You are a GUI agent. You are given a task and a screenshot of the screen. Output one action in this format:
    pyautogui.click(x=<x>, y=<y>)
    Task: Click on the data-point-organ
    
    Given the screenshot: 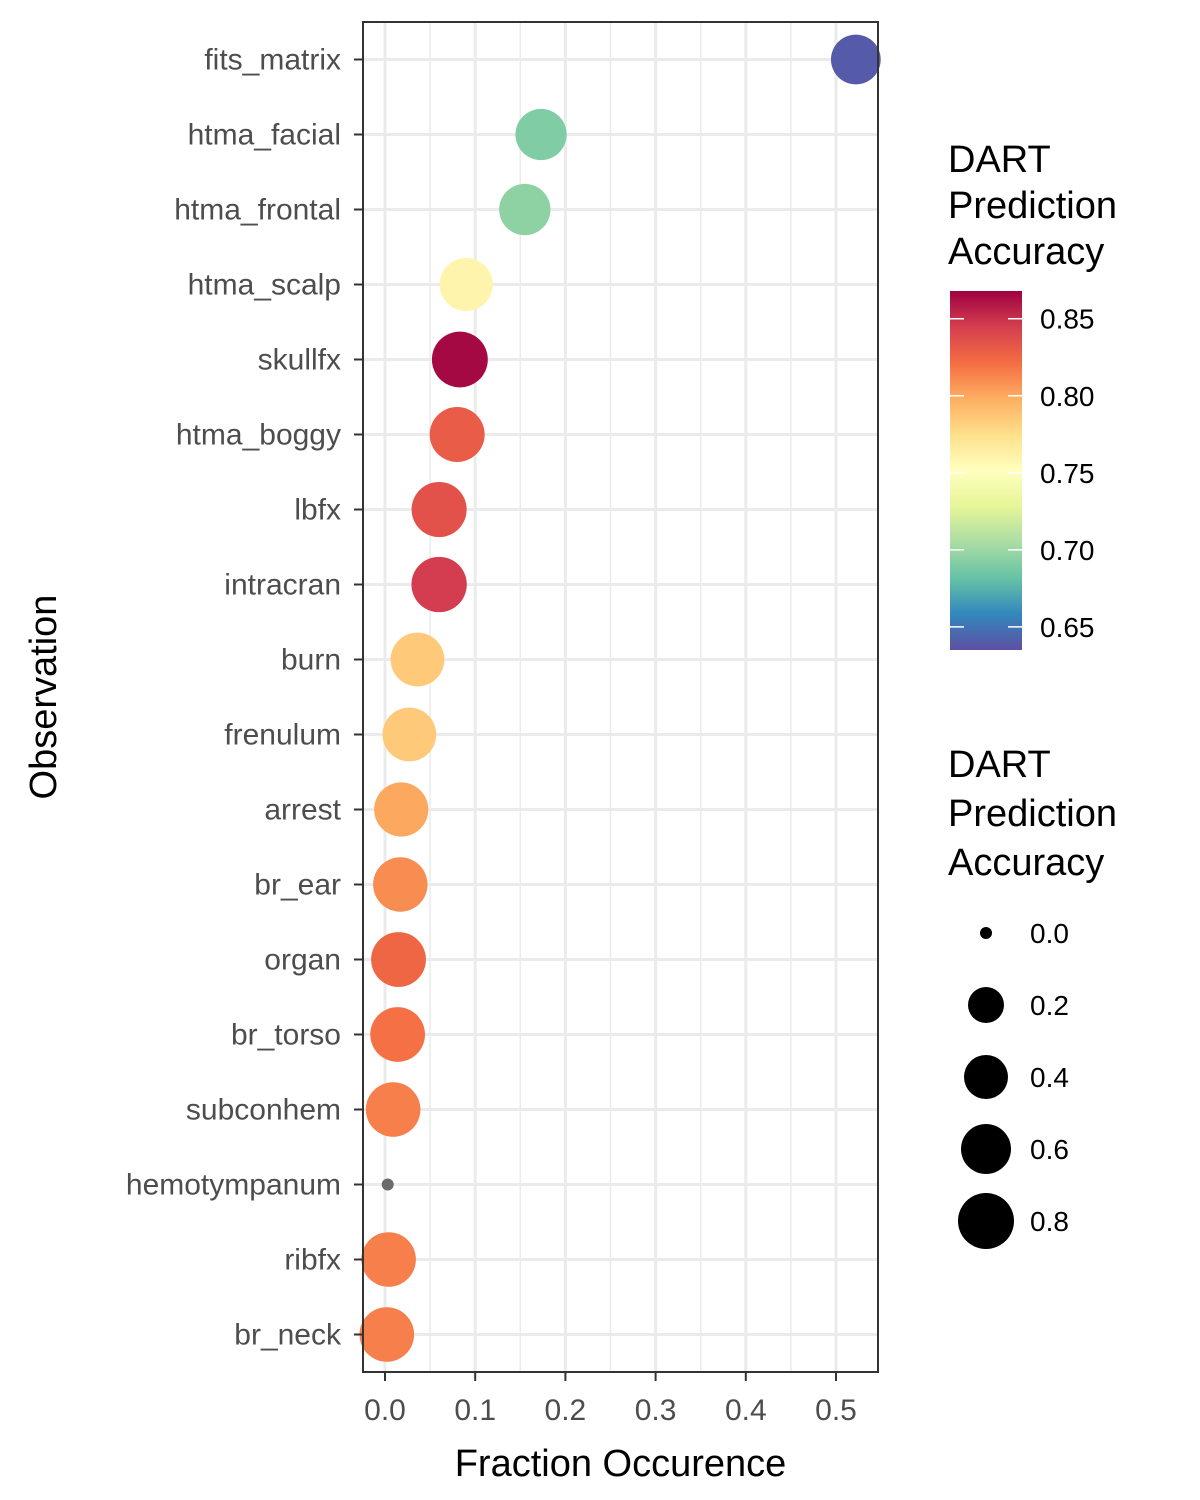 What is the action you would take?
    pyautogui.click(x=398, y=959)
    